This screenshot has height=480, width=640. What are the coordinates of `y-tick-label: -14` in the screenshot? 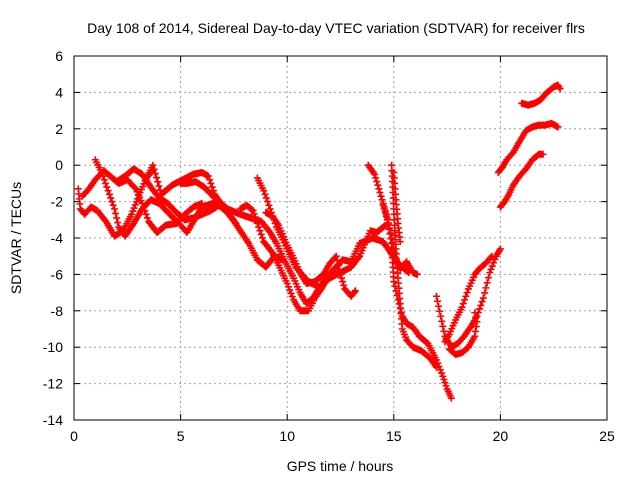 It's located at (53, 420).